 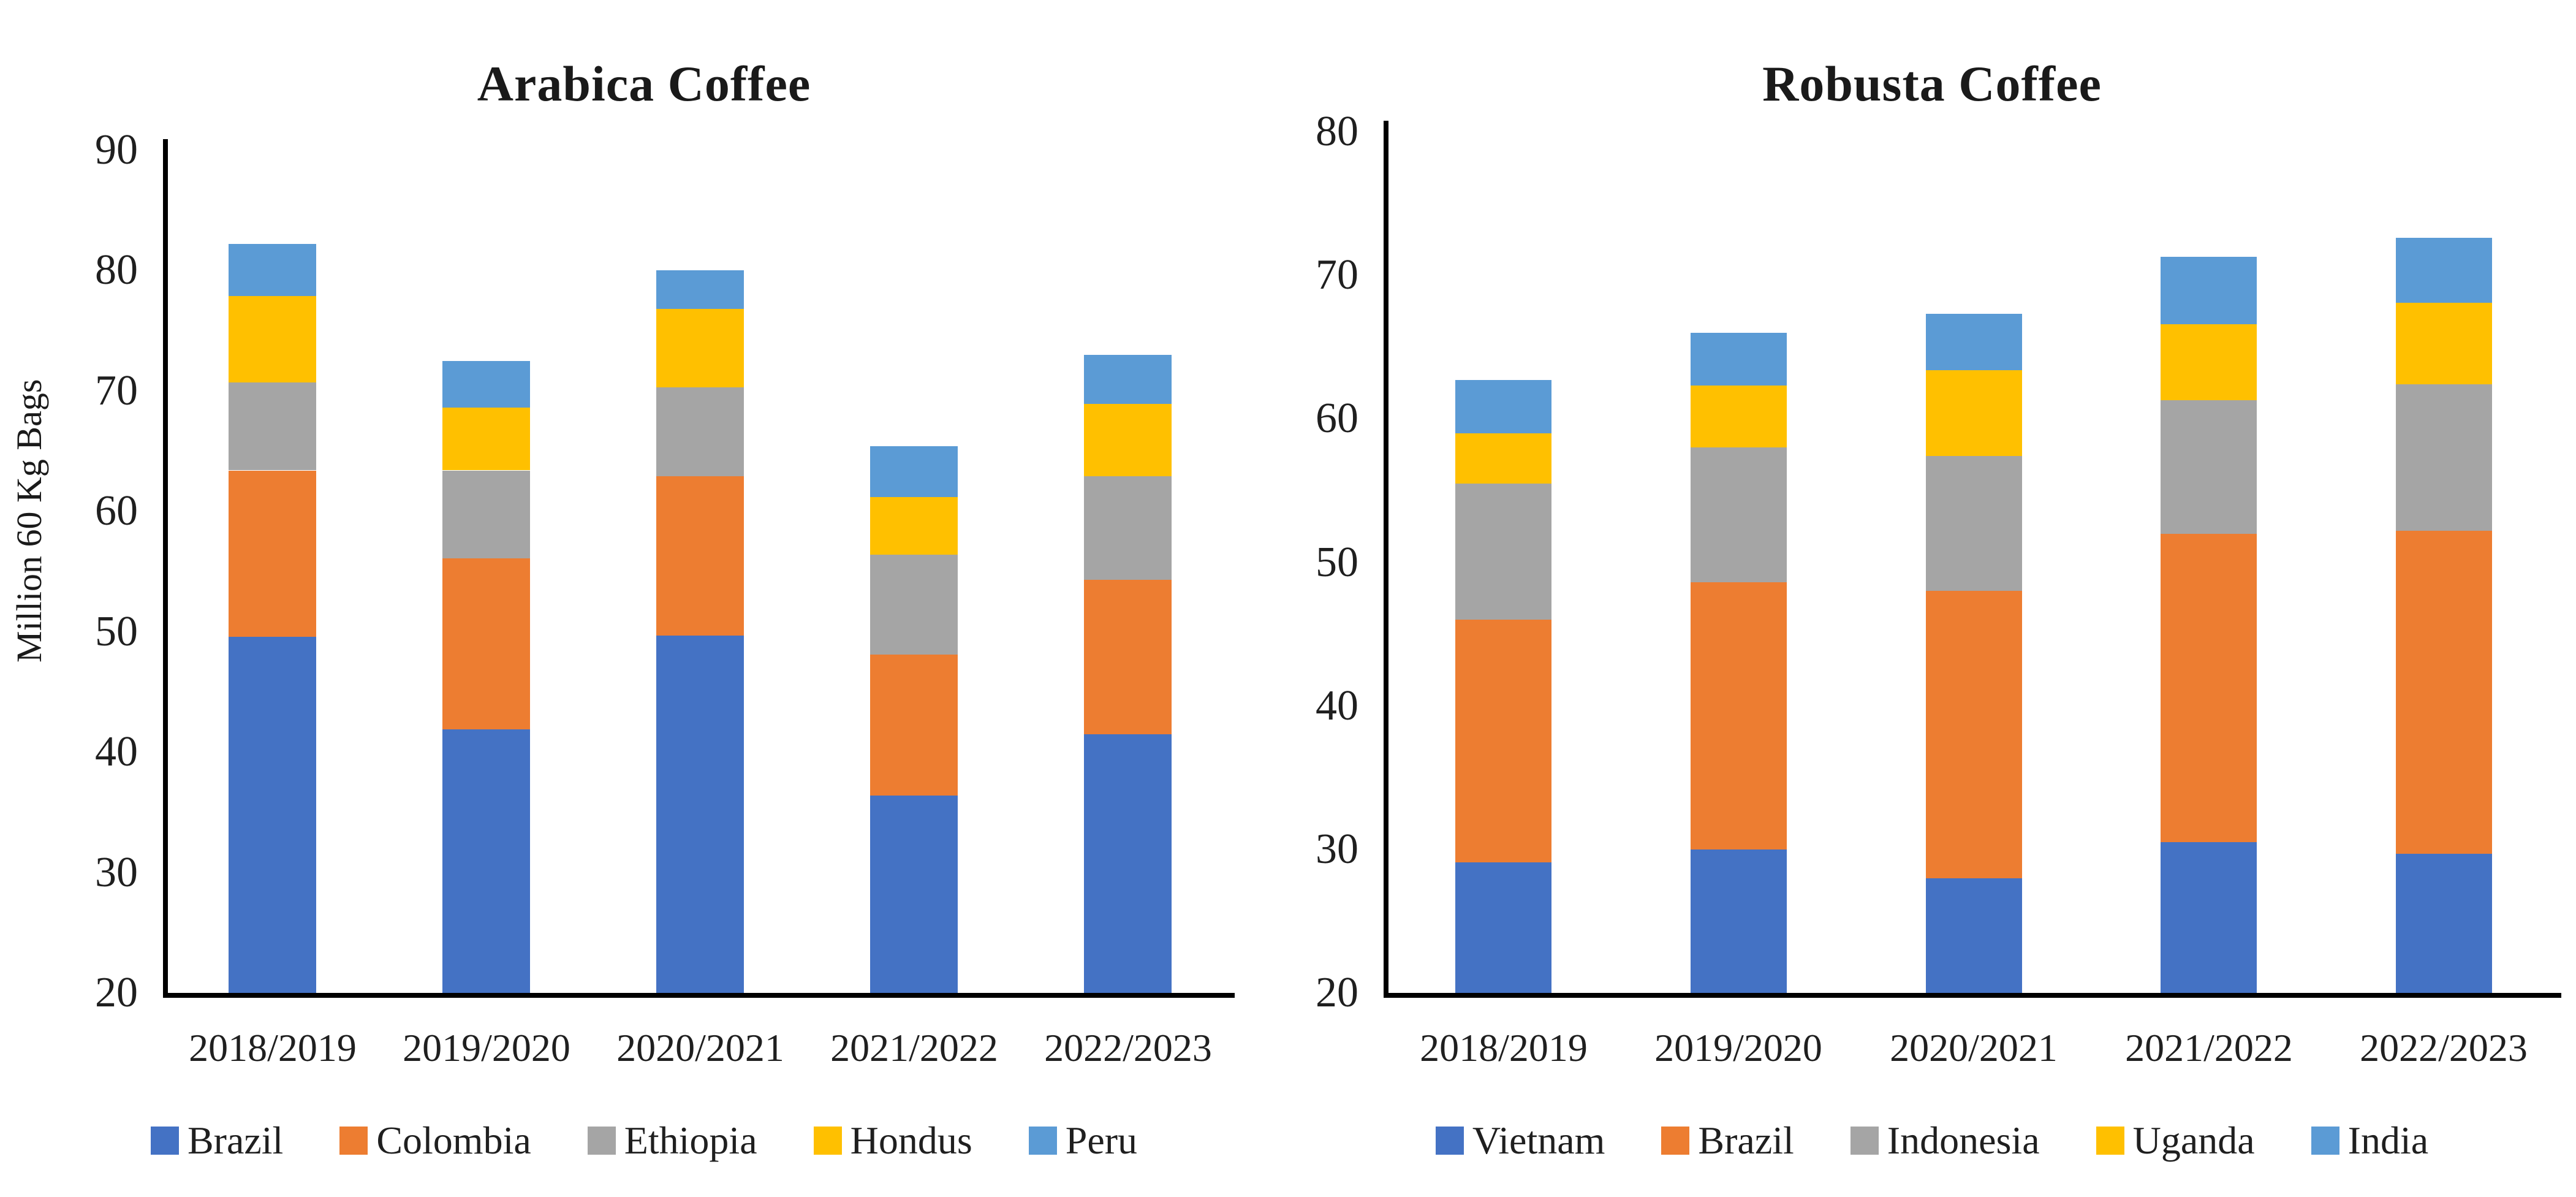 I want to click on bar-segment-ethiopia-2021/2022, so click(x=914, y=605).